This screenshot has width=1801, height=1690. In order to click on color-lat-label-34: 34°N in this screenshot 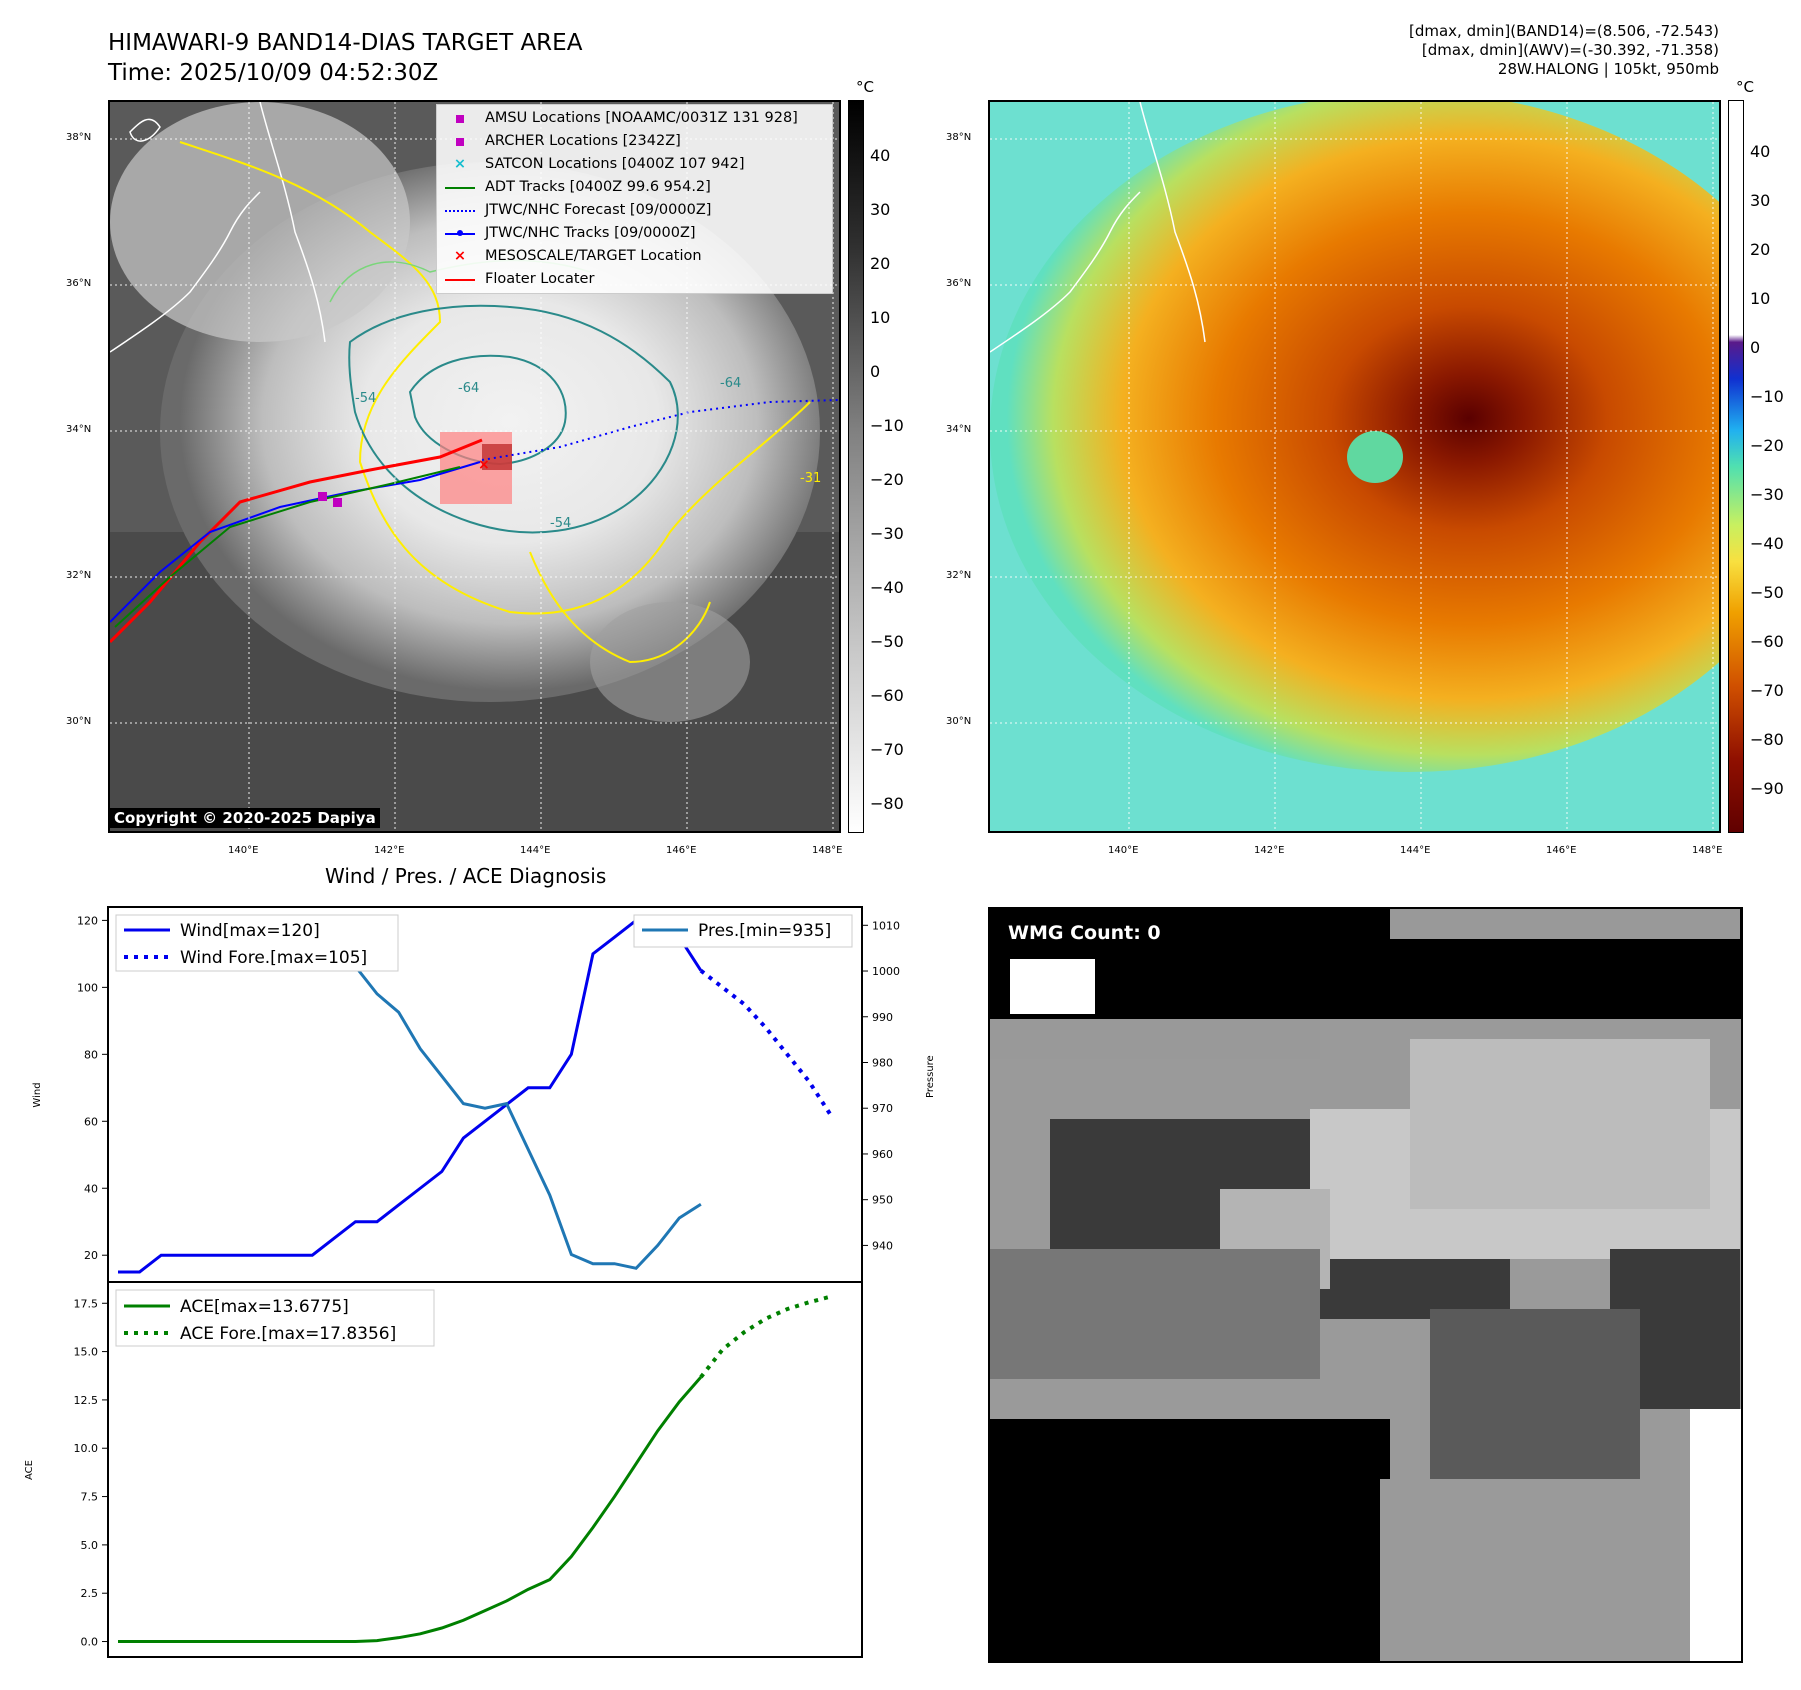, I will do `click(959, 429)`.